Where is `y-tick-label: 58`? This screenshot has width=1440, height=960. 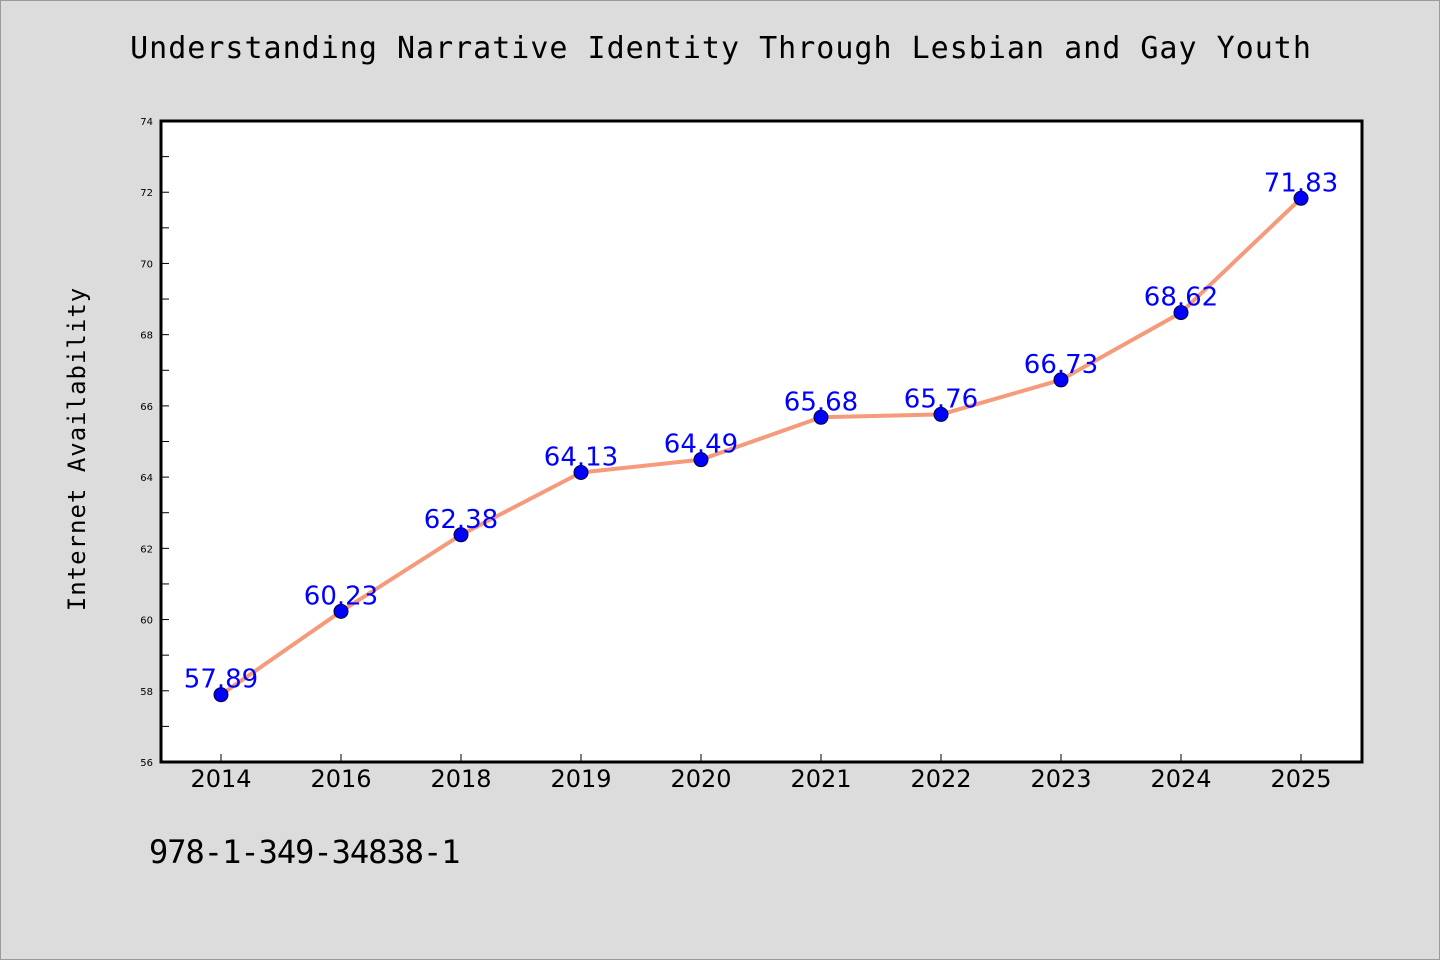 y-tick-label: 58 is located at coordinates (146, 692).